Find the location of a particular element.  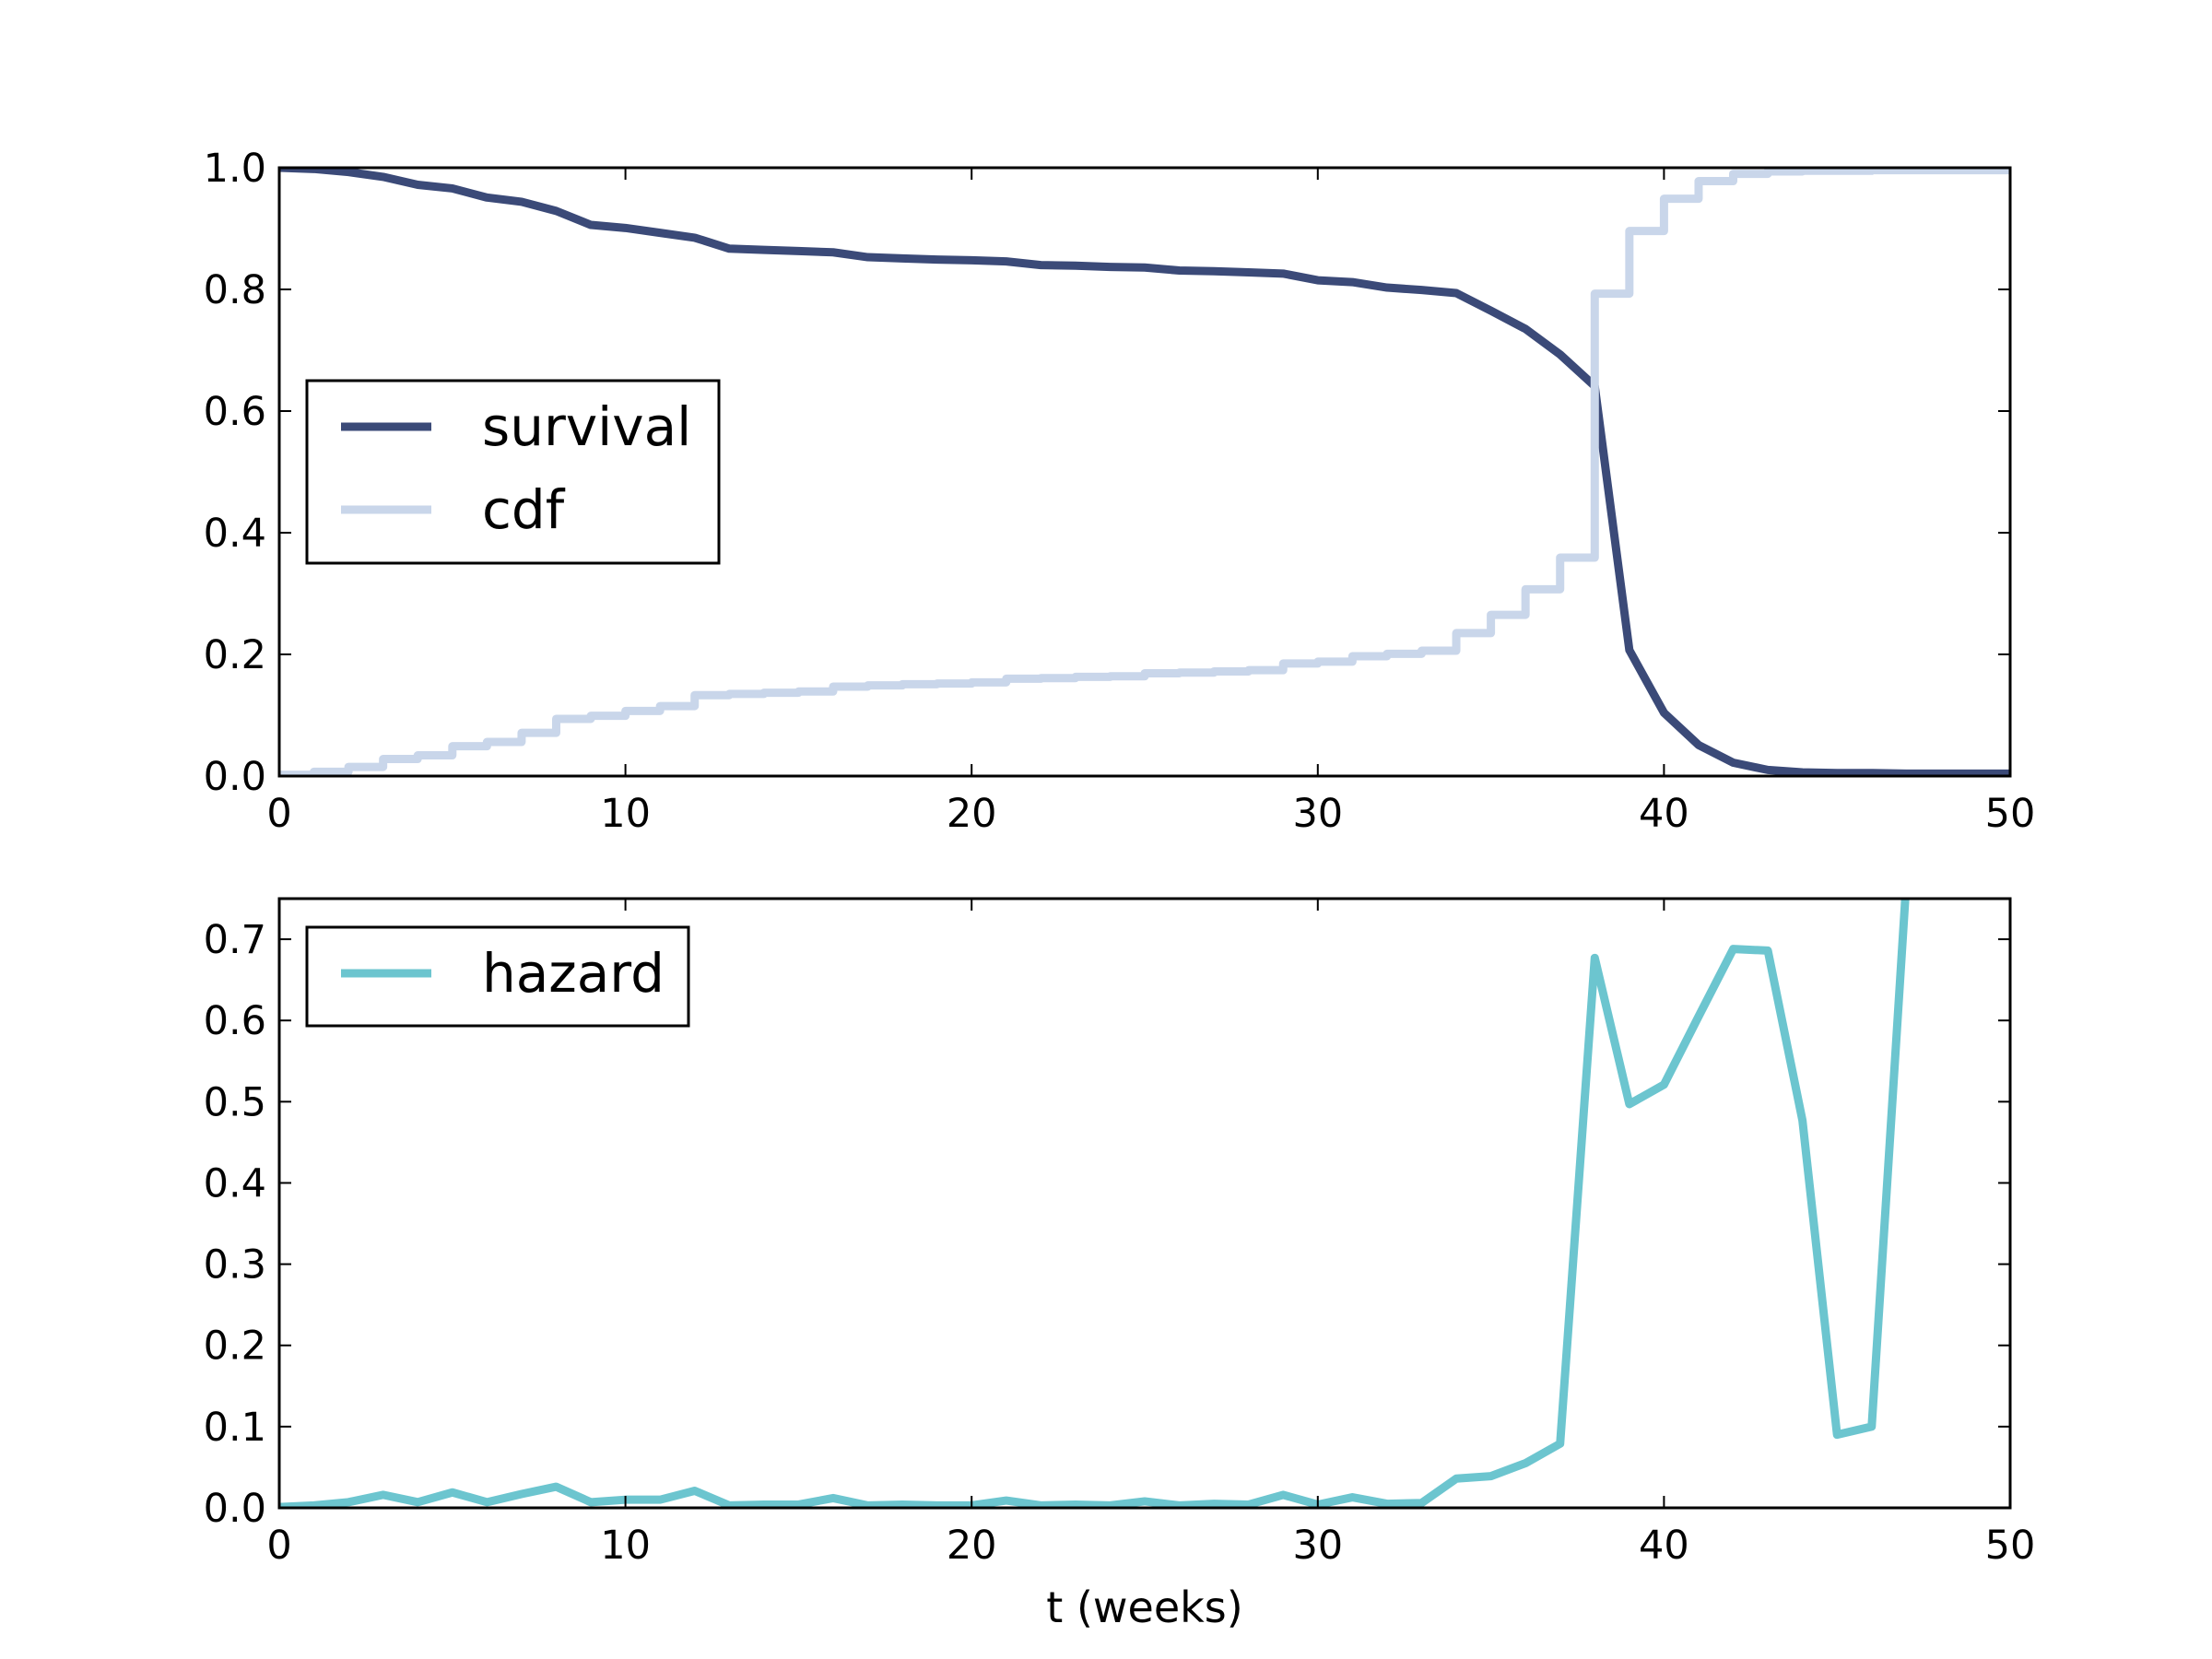

survival-cdf-legend-box is located at coordinates (513, 472).